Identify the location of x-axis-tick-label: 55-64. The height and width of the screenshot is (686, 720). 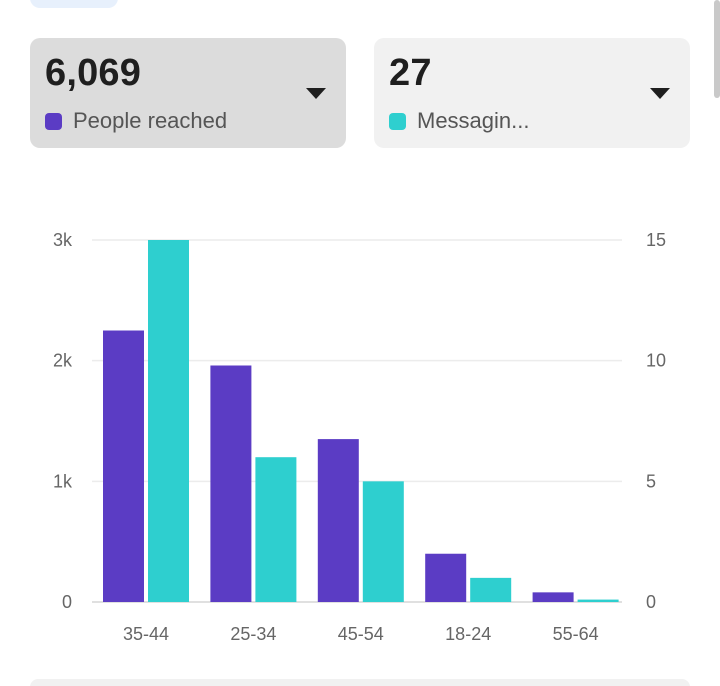
(576, 634).